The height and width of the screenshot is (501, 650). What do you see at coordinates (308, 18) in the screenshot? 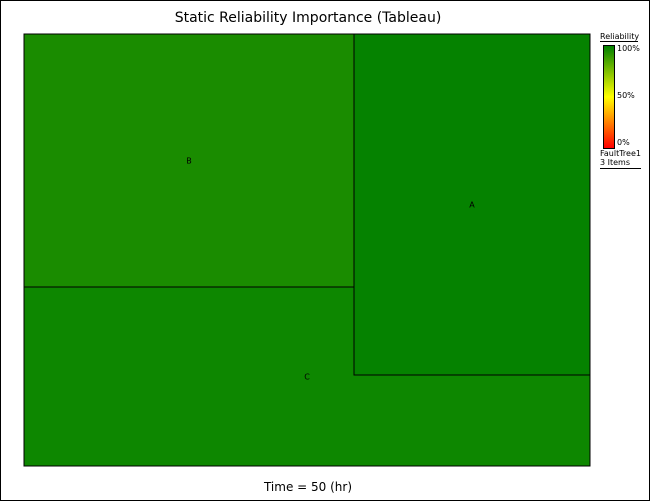
I see `chart-title: Static Reliability Importance (Tableau)` at bounding box center [308, 18].